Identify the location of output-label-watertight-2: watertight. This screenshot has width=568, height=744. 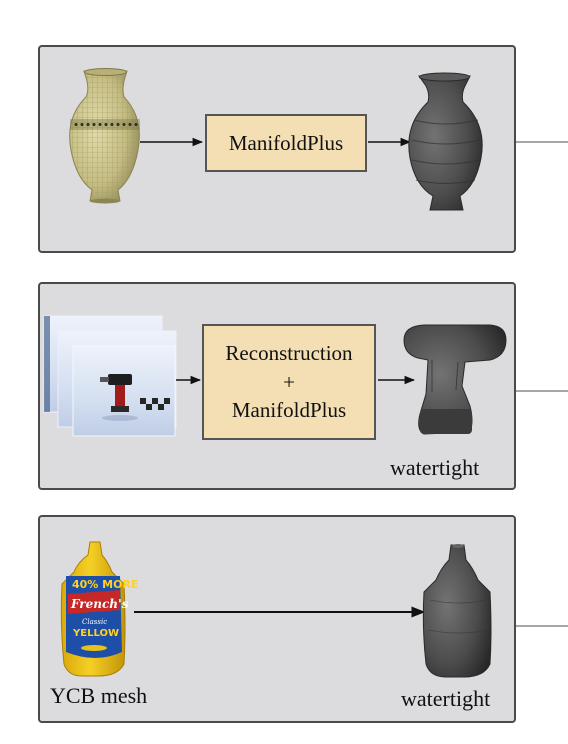
(446, 698).